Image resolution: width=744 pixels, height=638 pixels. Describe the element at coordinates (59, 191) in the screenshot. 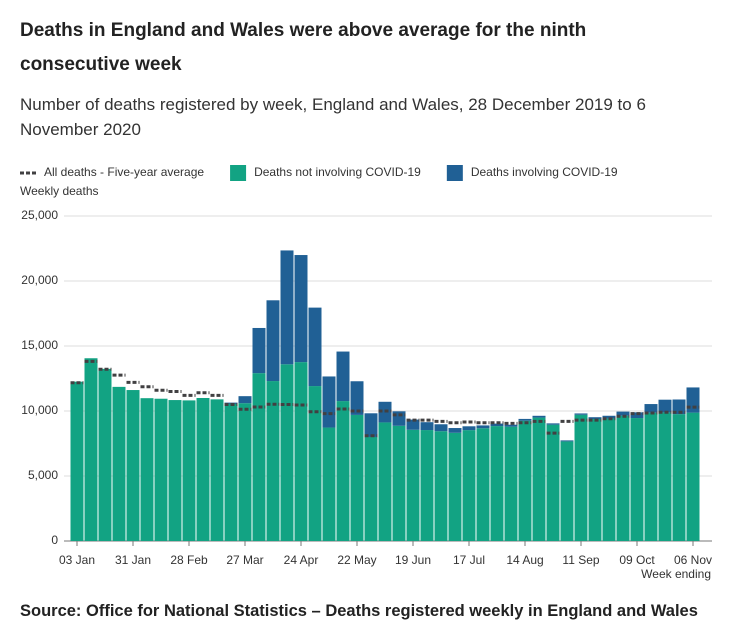

I see `y-axis-label: Weekly deaths` at that location.